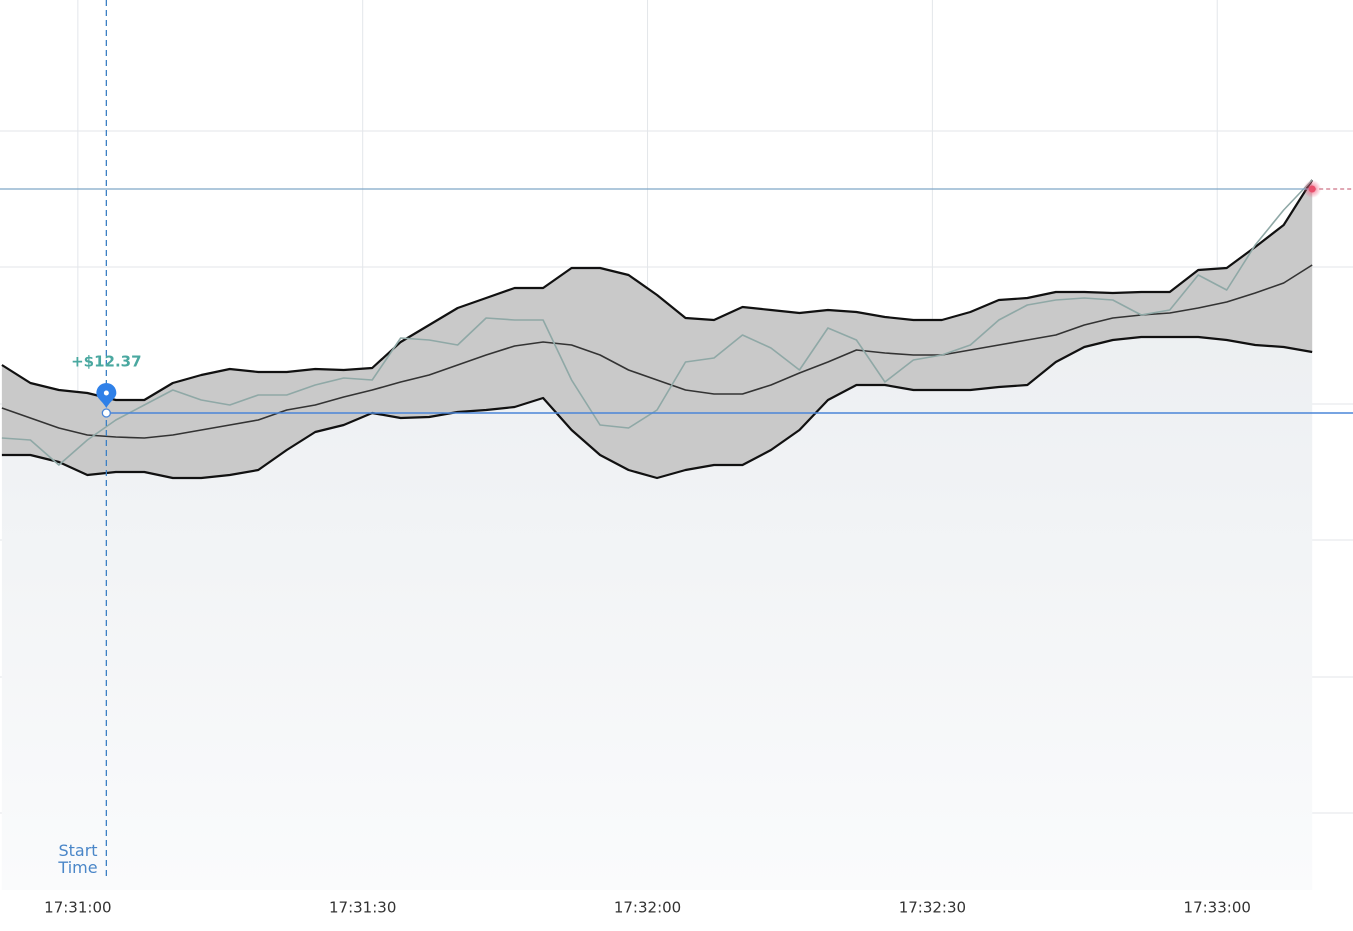  Describe the element at coordinates (1312, 189) in the screenshot. I see `current-price-dot` at that location.